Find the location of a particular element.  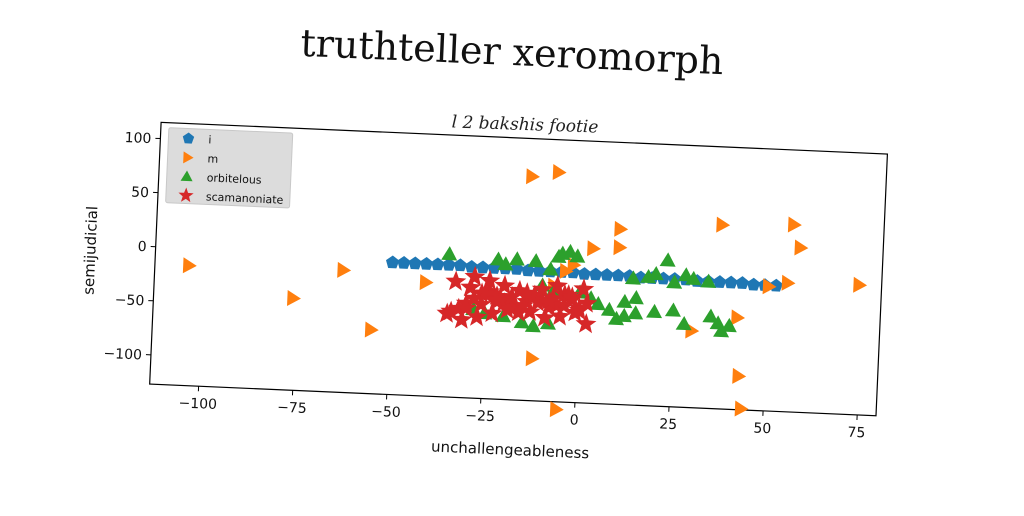

data-point is located at coordinates (557, 409).